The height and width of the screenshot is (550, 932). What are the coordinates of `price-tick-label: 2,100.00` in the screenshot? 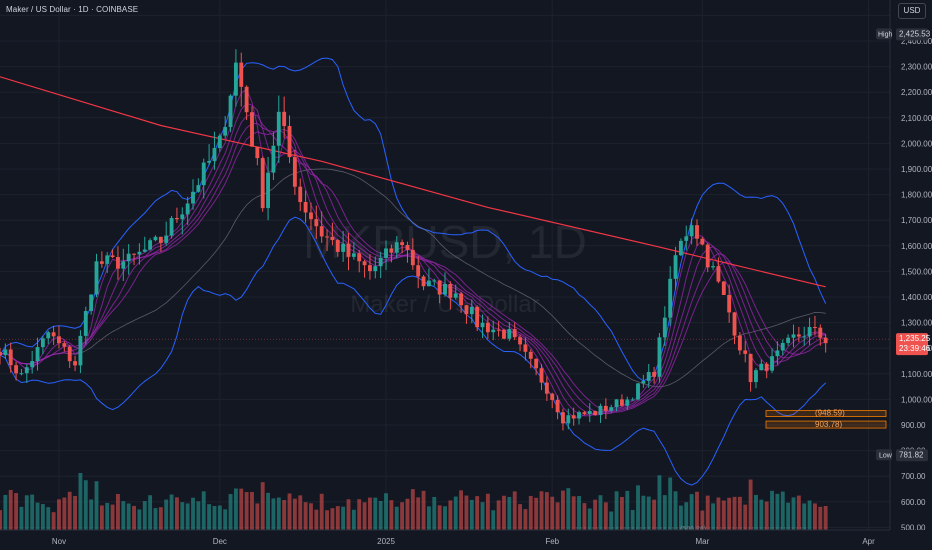 It's located at (916, 118).